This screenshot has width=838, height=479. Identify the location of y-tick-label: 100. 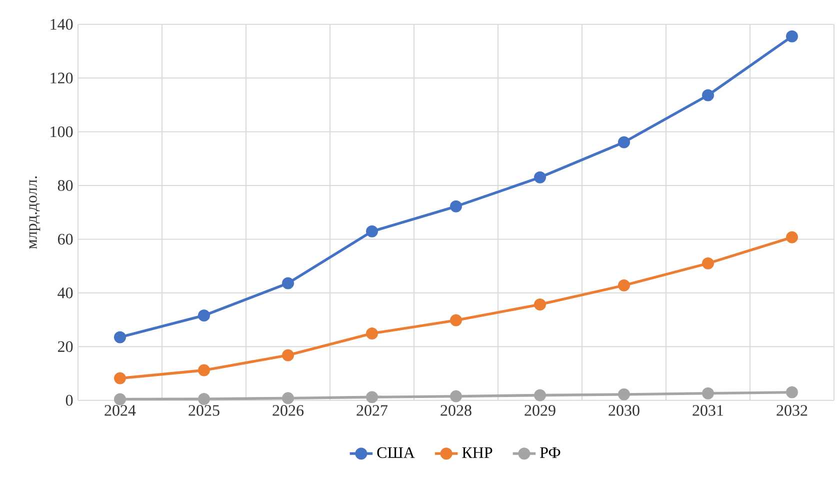
(61, 132).